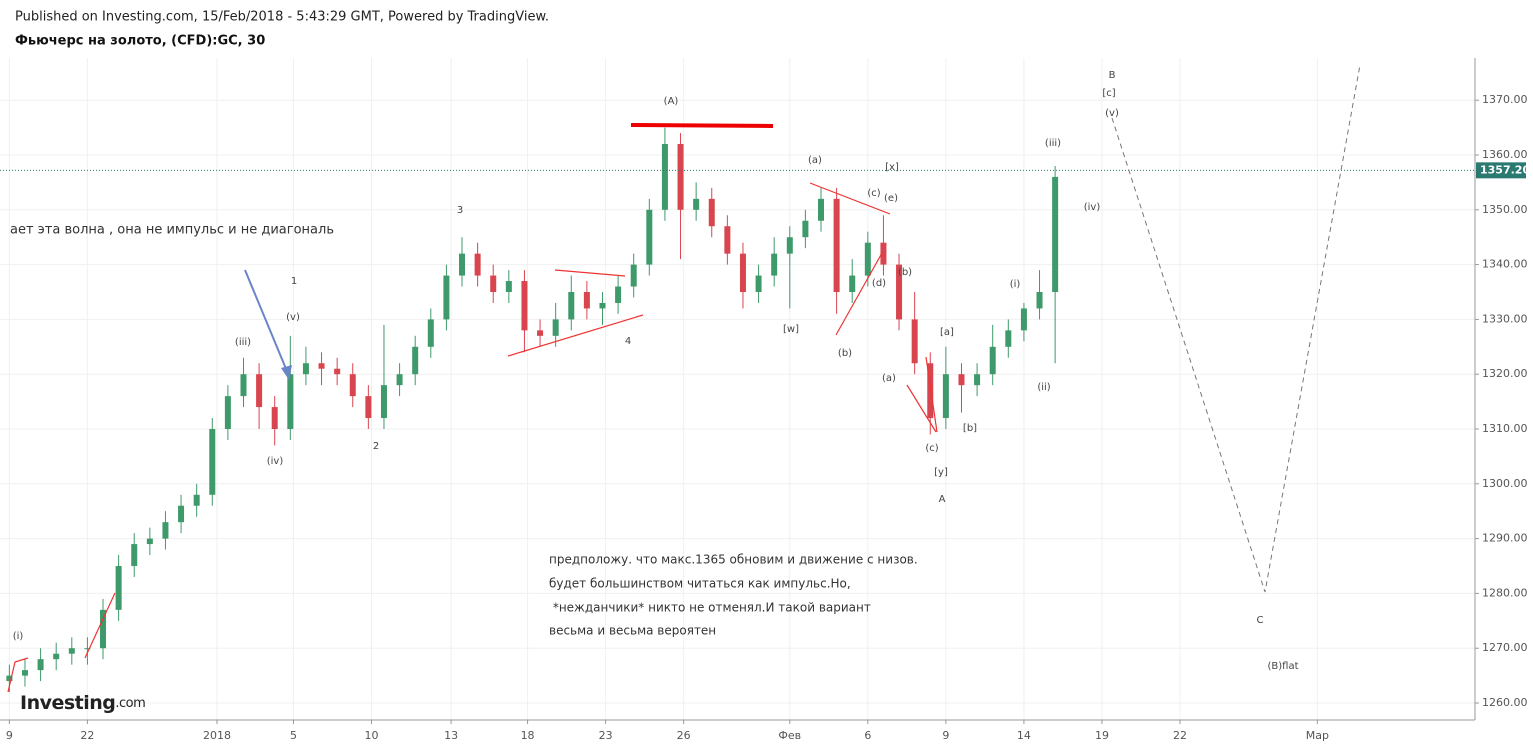 The height and width of the screenshot is (753, 1533). I want to click on wave-label: (iv), so click(275, 461).